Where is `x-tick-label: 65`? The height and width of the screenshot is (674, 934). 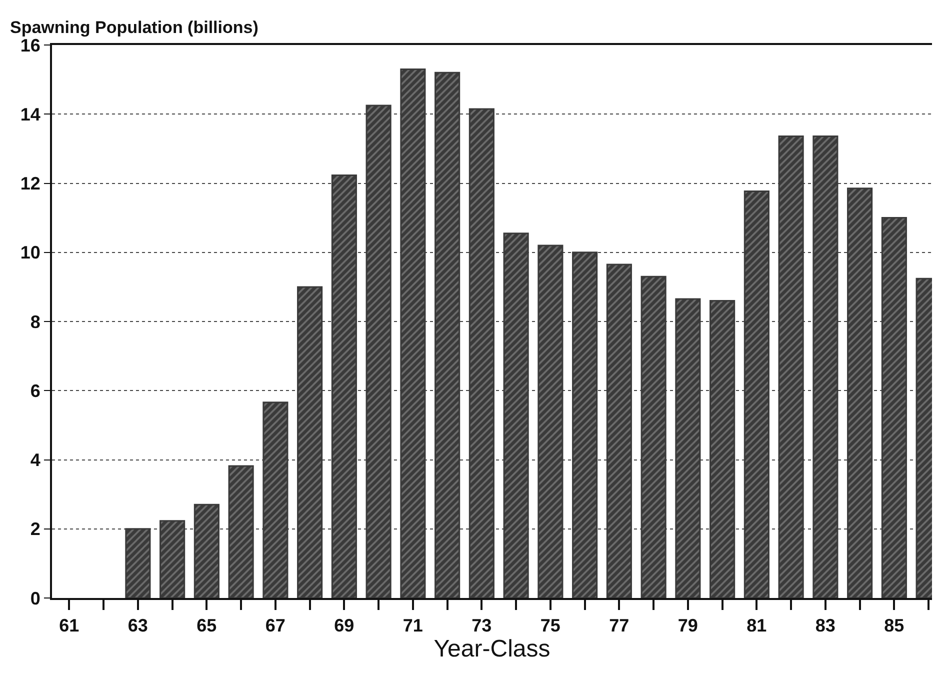
x-tick-label: 65 is located at coordinates (206, 626).